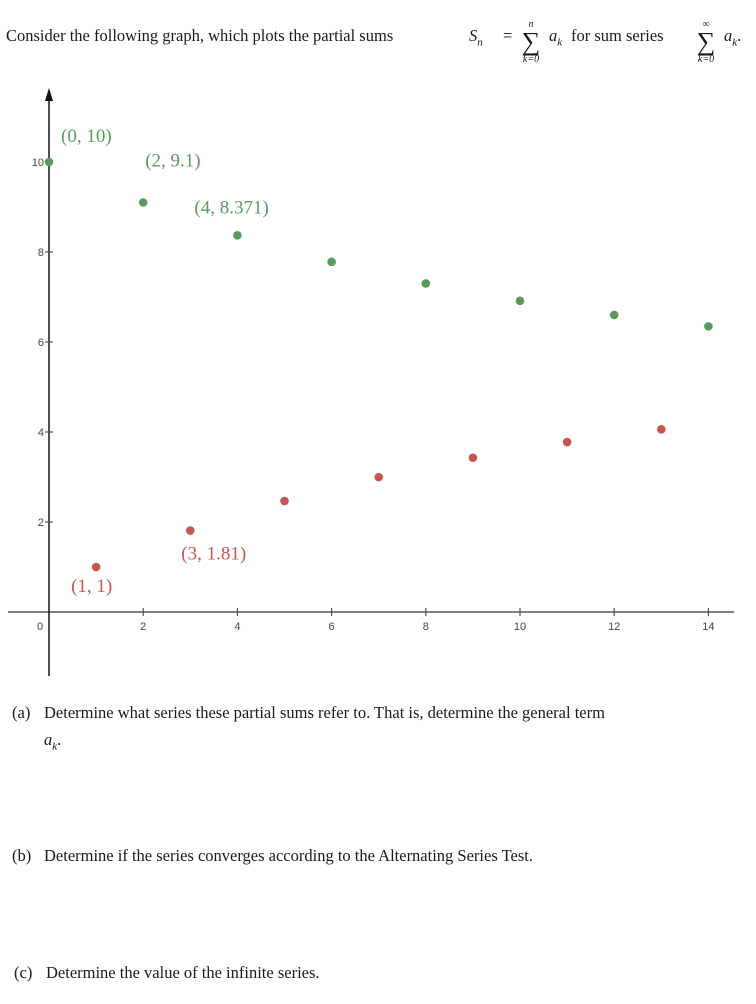 This screenshot has height=1004, width=756. Describe the element at coordinates (41, 523) in the screenshot. I see `y-tick-label: 2` at that location.